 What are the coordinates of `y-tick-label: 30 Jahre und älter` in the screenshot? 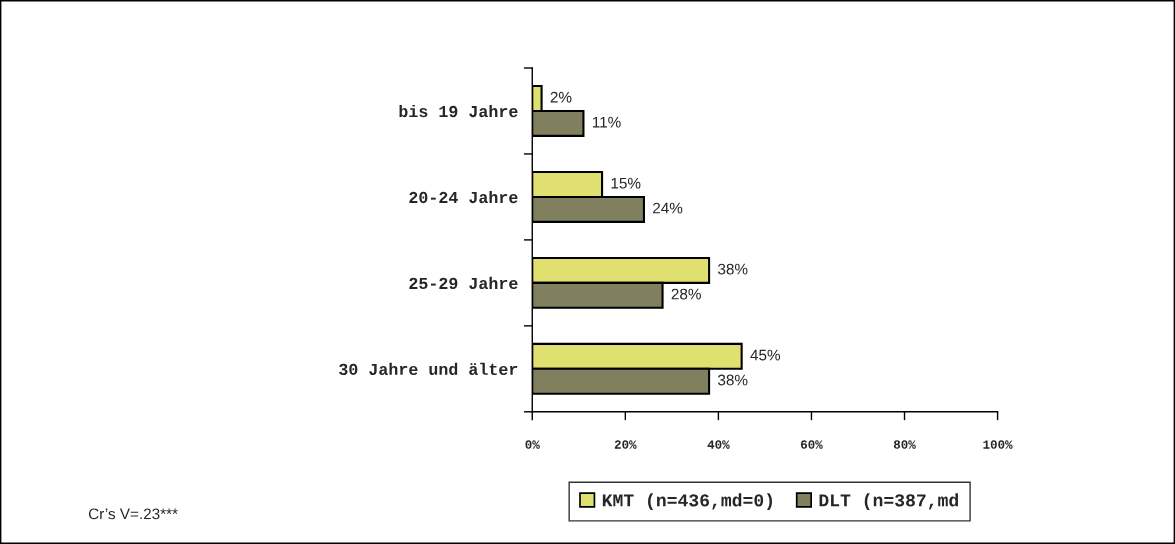 It's located at (428, 369).